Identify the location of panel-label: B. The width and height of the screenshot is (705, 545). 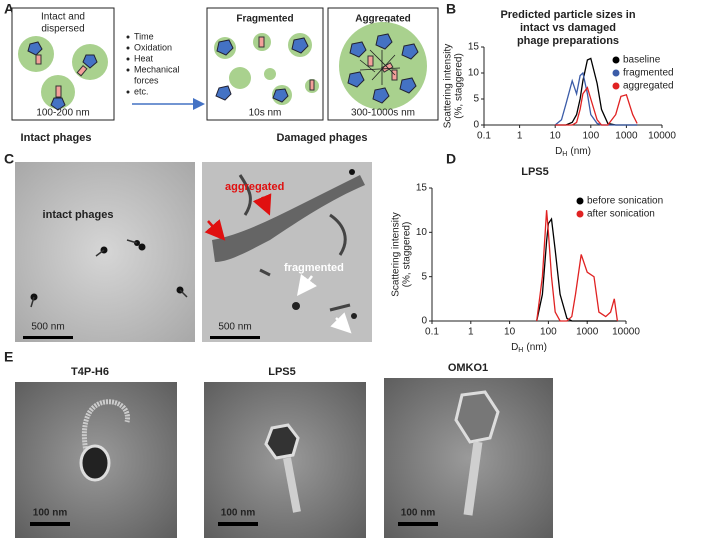
(451, 9).